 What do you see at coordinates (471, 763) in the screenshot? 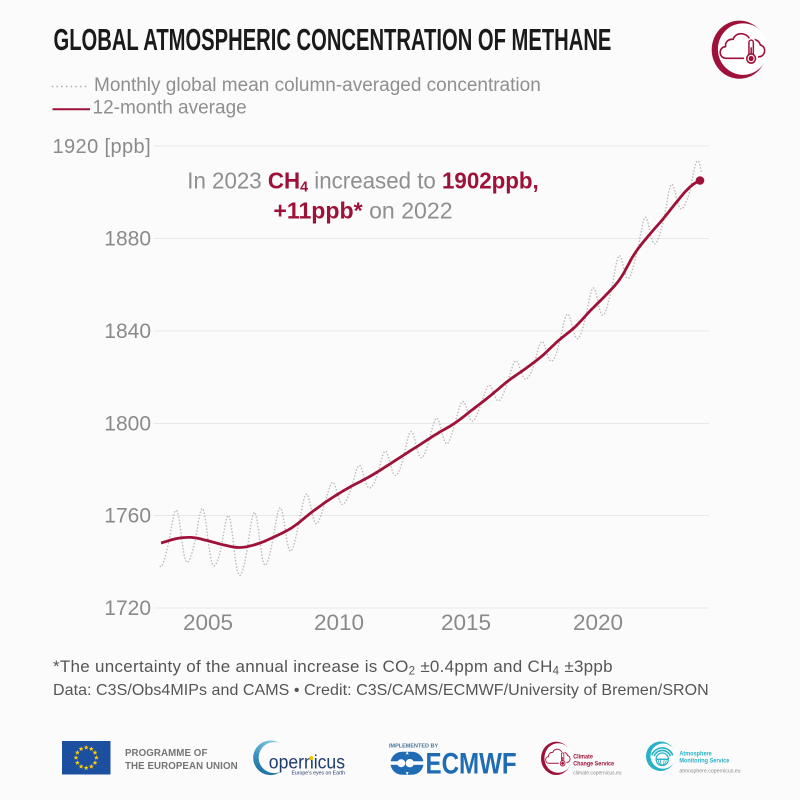
I see `svg-text: ECMWF` at bounding box center [471, 763].